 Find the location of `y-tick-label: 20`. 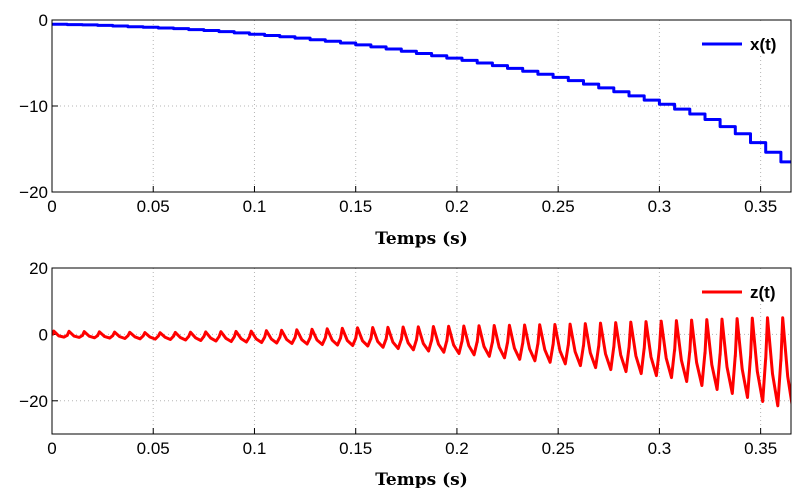

y-tick-label: 20 is located at coordinates (38, 268).